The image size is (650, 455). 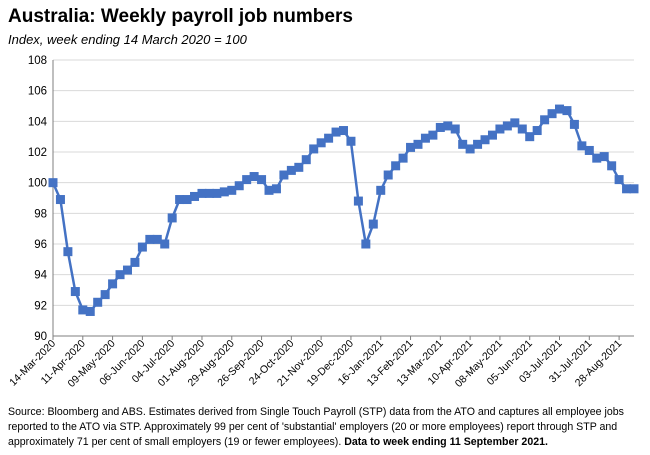 What do you see at coordinates (37, 61) in the screenshot?
I see `y-tick-label: 108` at bounding box center [37, 61].